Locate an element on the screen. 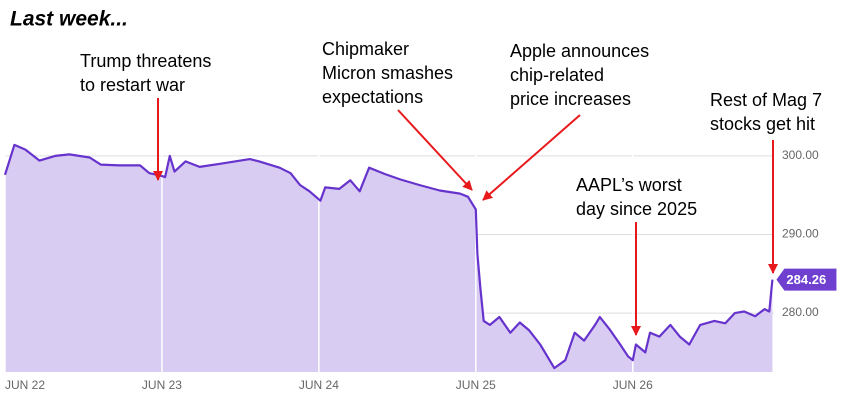 The image size is (842, 400). annotation: Apple announces is located at coordinates (579, 51).